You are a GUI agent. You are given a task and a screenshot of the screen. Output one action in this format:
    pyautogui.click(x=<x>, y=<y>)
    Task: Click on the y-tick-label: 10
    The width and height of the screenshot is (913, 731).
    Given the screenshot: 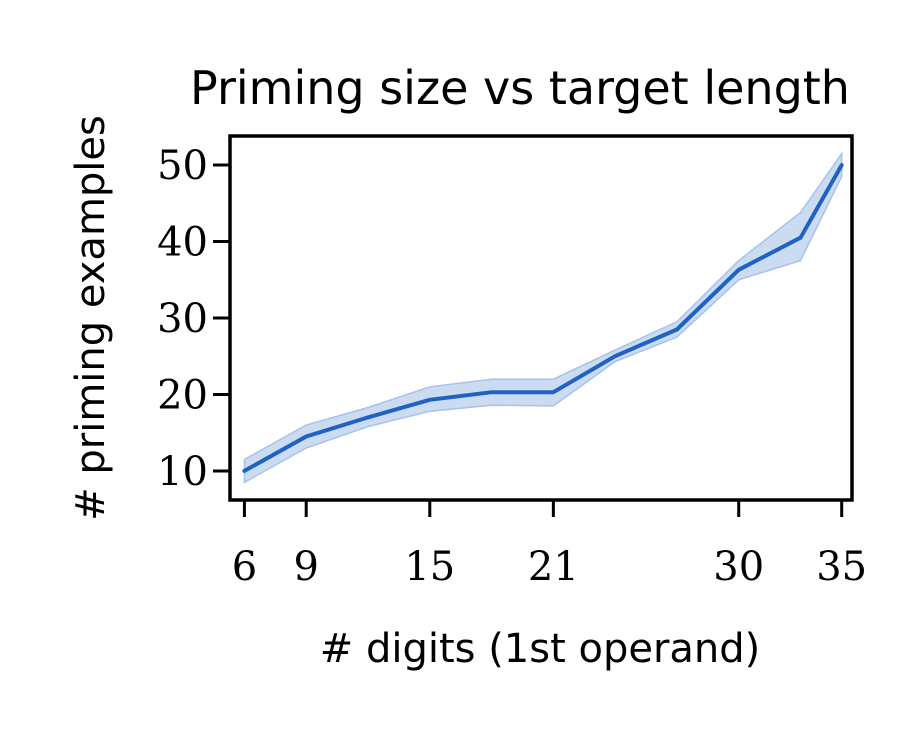 What is the action you would take?
    pyautogui.click(x=182, y=472)
    